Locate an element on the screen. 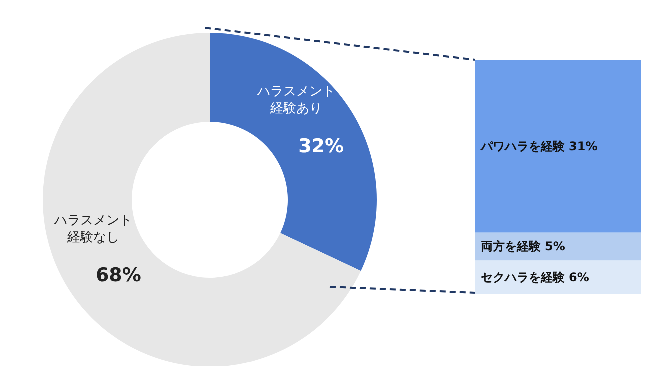 Image resolution: width=670 pixels, height=366 pixels. data-label: 5% is located at coordinates (555, 247).